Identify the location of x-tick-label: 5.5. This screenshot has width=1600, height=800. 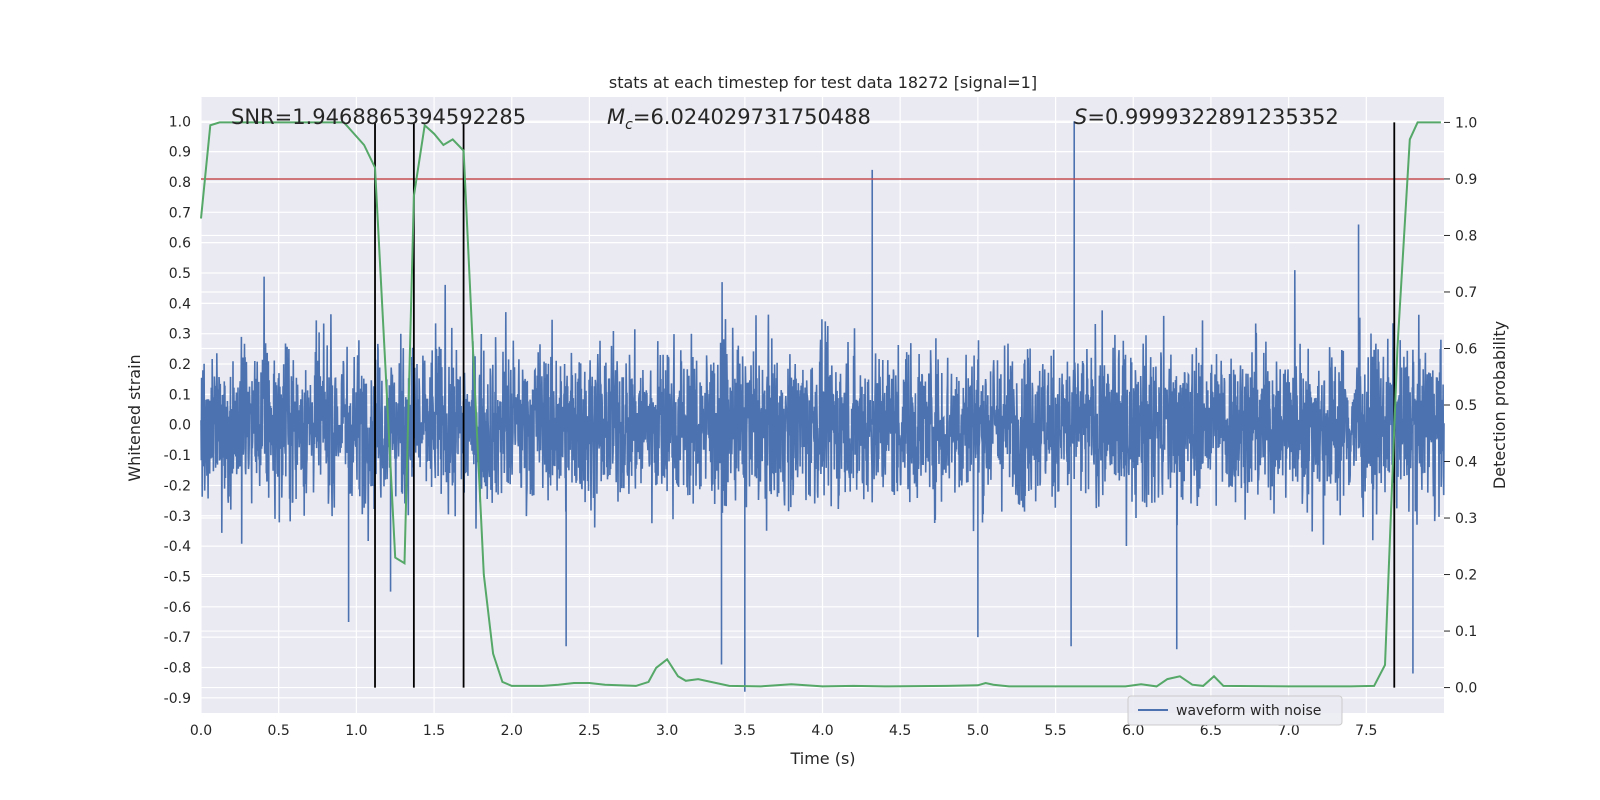
(1055, 731).